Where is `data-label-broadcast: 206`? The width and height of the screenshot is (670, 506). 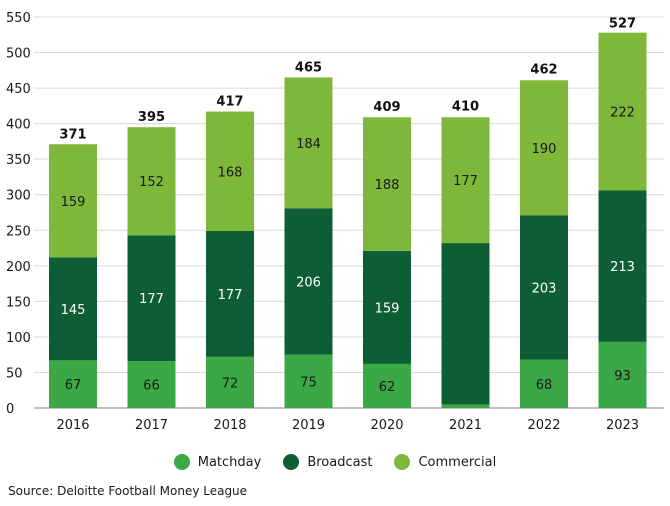 data-label-broadcast: 206 is located at coordinates (308, 282).